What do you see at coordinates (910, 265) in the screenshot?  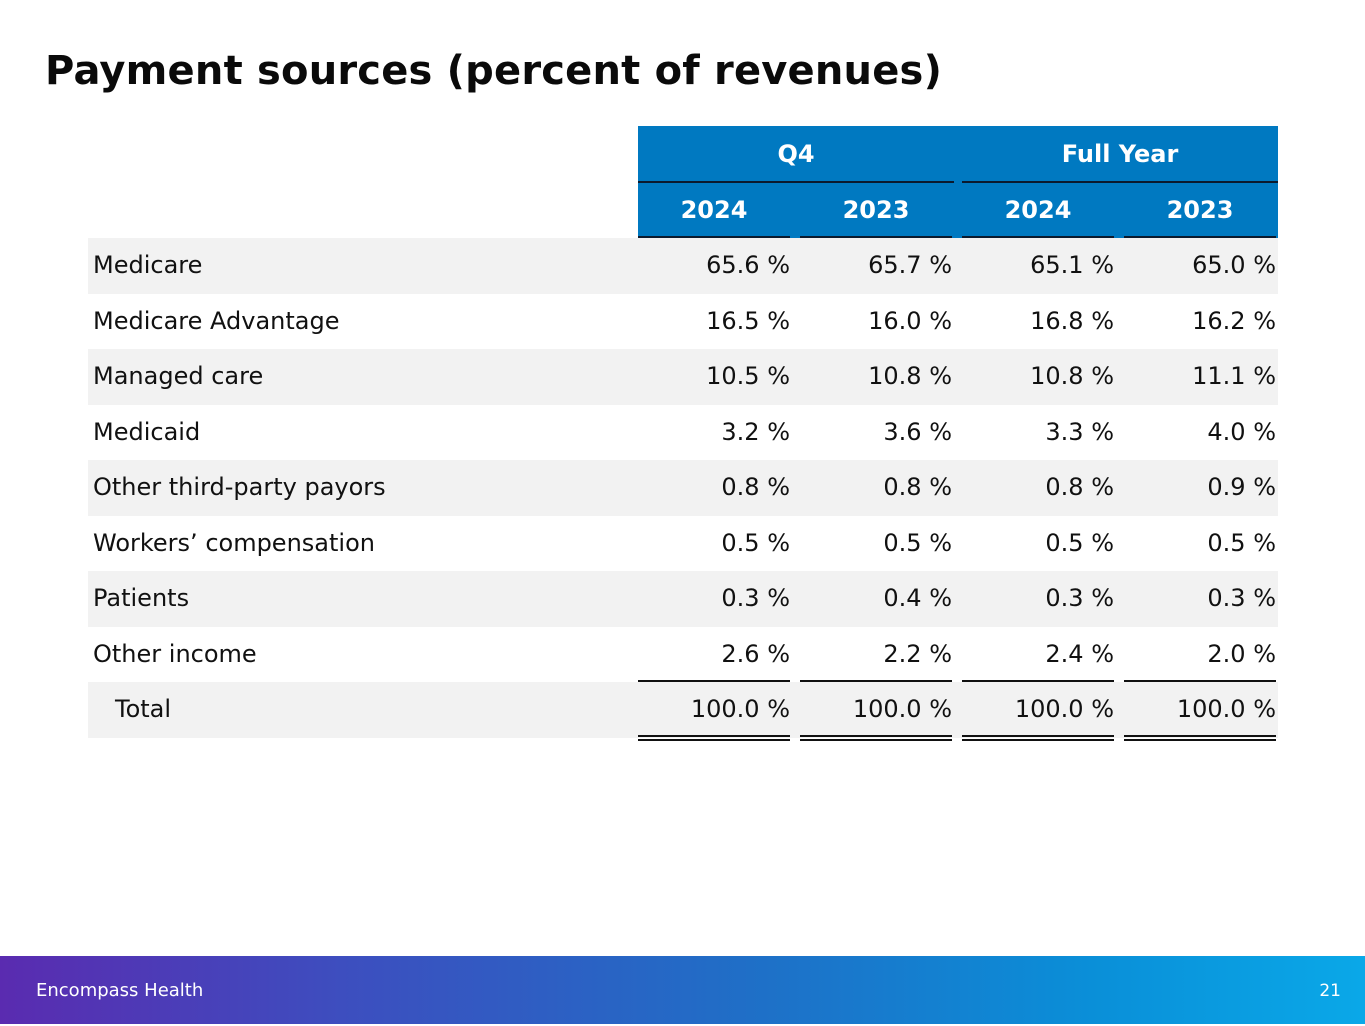 I see `cell-q4-2023: 65.7 %` at bounding box center [910, 265].